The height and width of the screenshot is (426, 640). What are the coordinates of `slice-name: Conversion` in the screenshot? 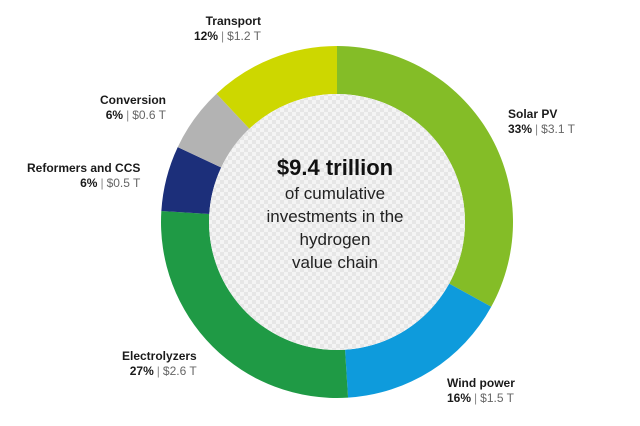 It's located at (133, 100).